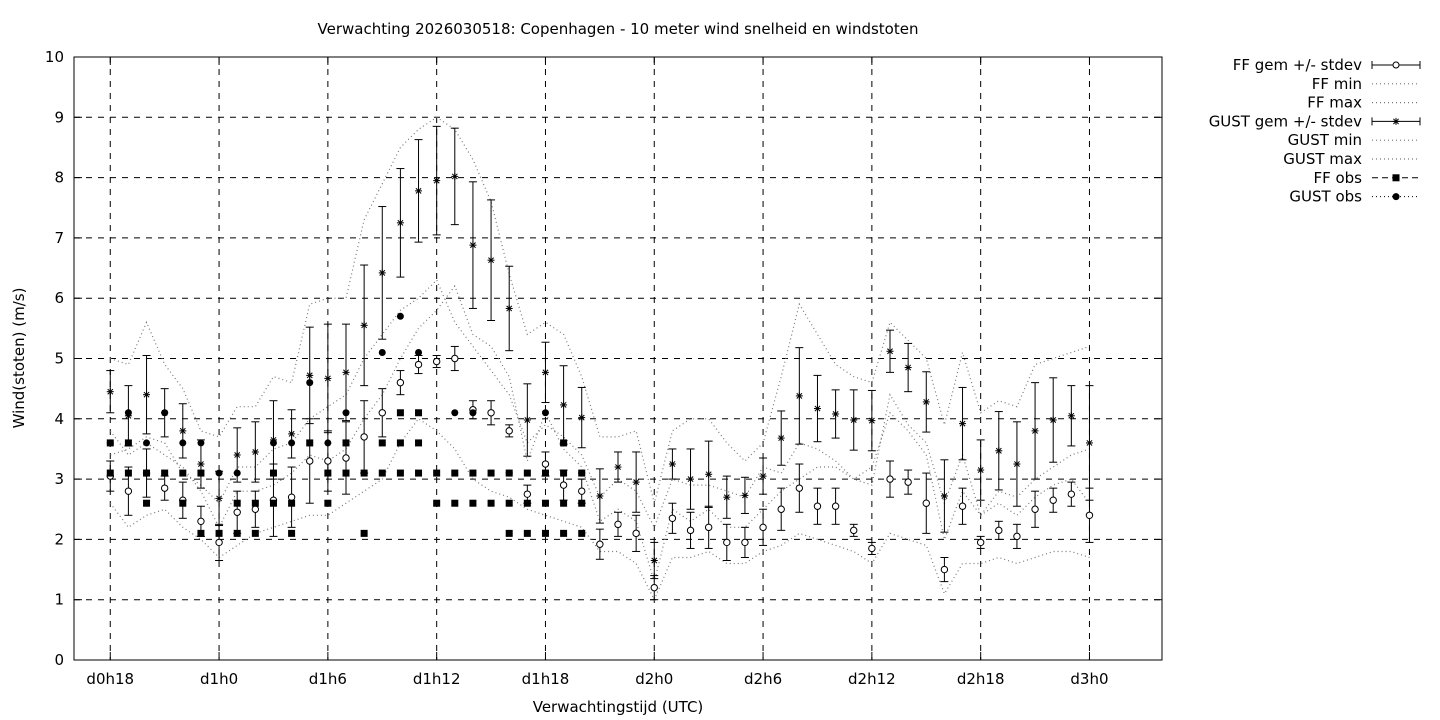 The width and height of the screenshot is (1440, 720). I want to click on legend-label: FF min, so click(1337, 84).